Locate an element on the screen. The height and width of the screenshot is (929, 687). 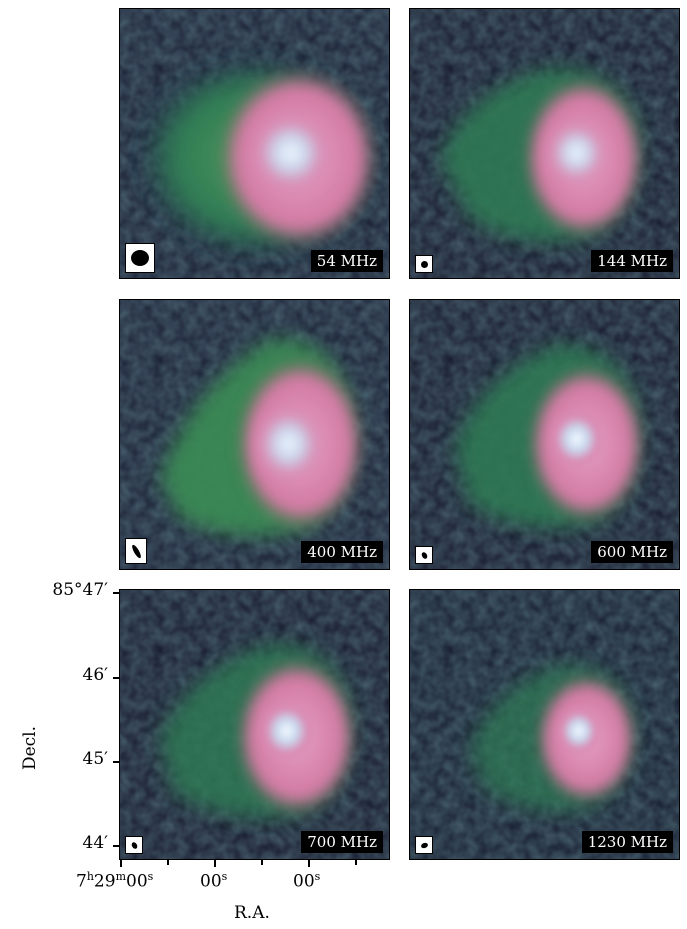
y-tick-label: 46′ is located at coordinates (95, 675).